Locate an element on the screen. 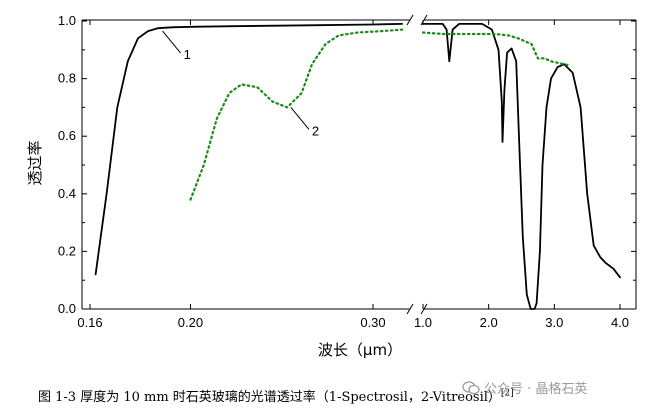 The image size is (662, 416). y-tick-label: 0.8 is located at coordinates (67, 78).